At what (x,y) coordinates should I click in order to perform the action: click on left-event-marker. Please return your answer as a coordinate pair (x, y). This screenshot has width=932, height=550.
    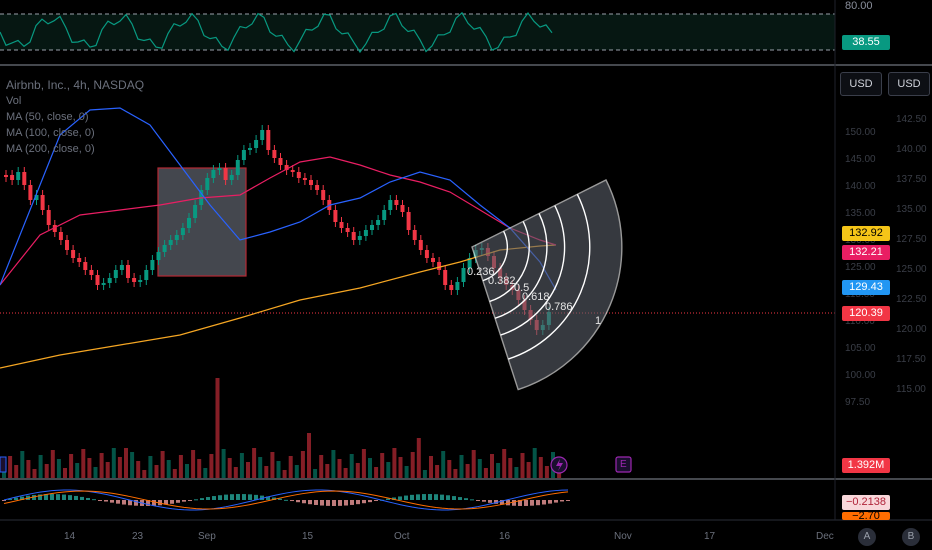
    Looking at the image, I should click on (3, 464).